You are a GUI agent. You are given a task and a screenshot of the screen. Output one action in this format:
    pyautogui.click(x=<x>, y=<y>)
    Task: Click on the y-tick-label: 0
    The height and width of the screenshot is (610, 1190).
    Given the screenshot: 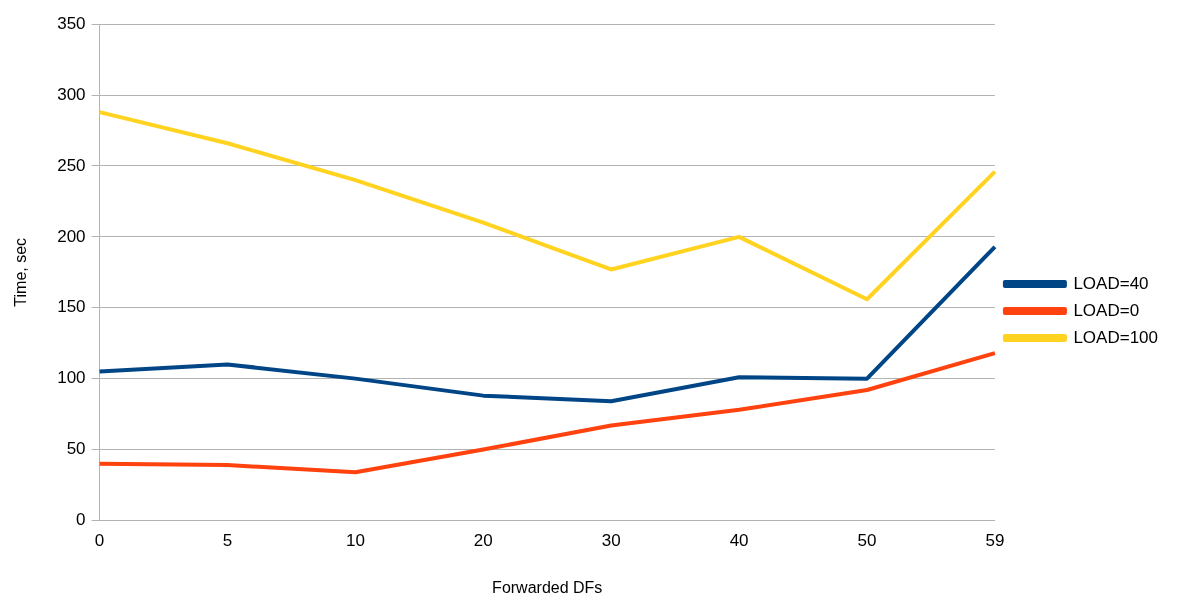 What is the action you would take?
    pyautogui.click(x=81, y=520)
    